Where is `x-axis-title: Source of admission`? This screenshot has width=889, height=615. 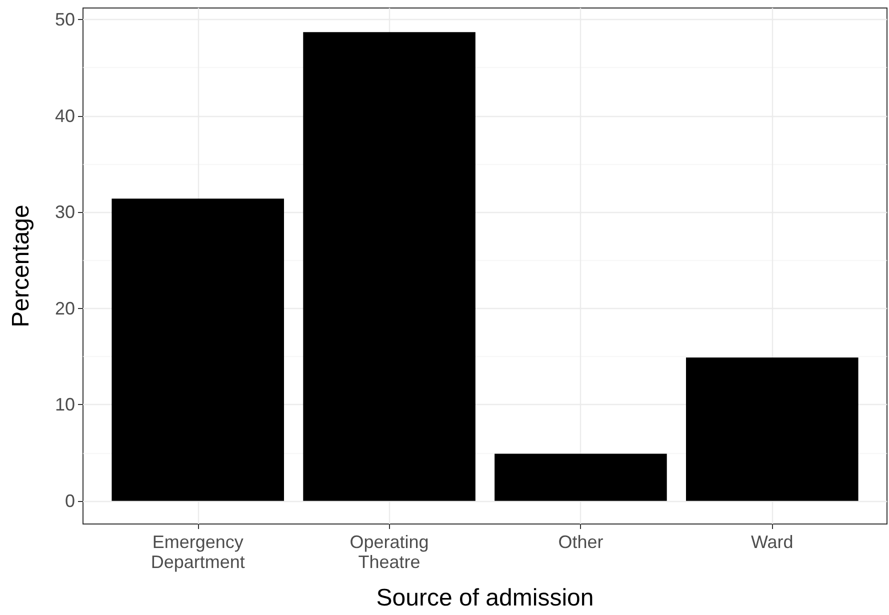
x-axis-title: Source of admission is located at coordinates (485, 598).